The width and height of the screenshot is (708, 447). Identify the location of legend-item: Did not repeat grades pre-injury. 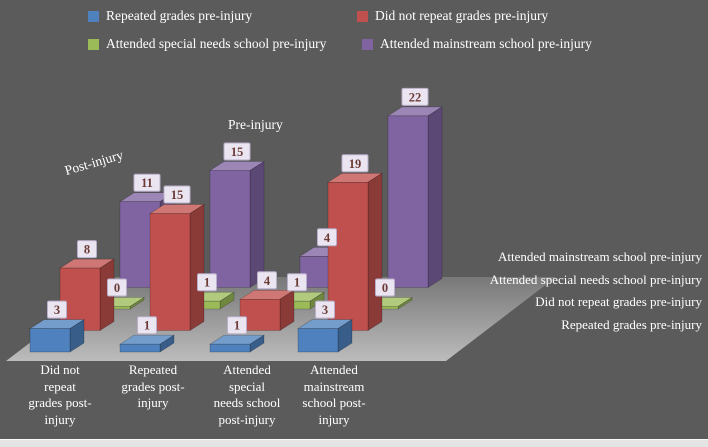
(452, 16).